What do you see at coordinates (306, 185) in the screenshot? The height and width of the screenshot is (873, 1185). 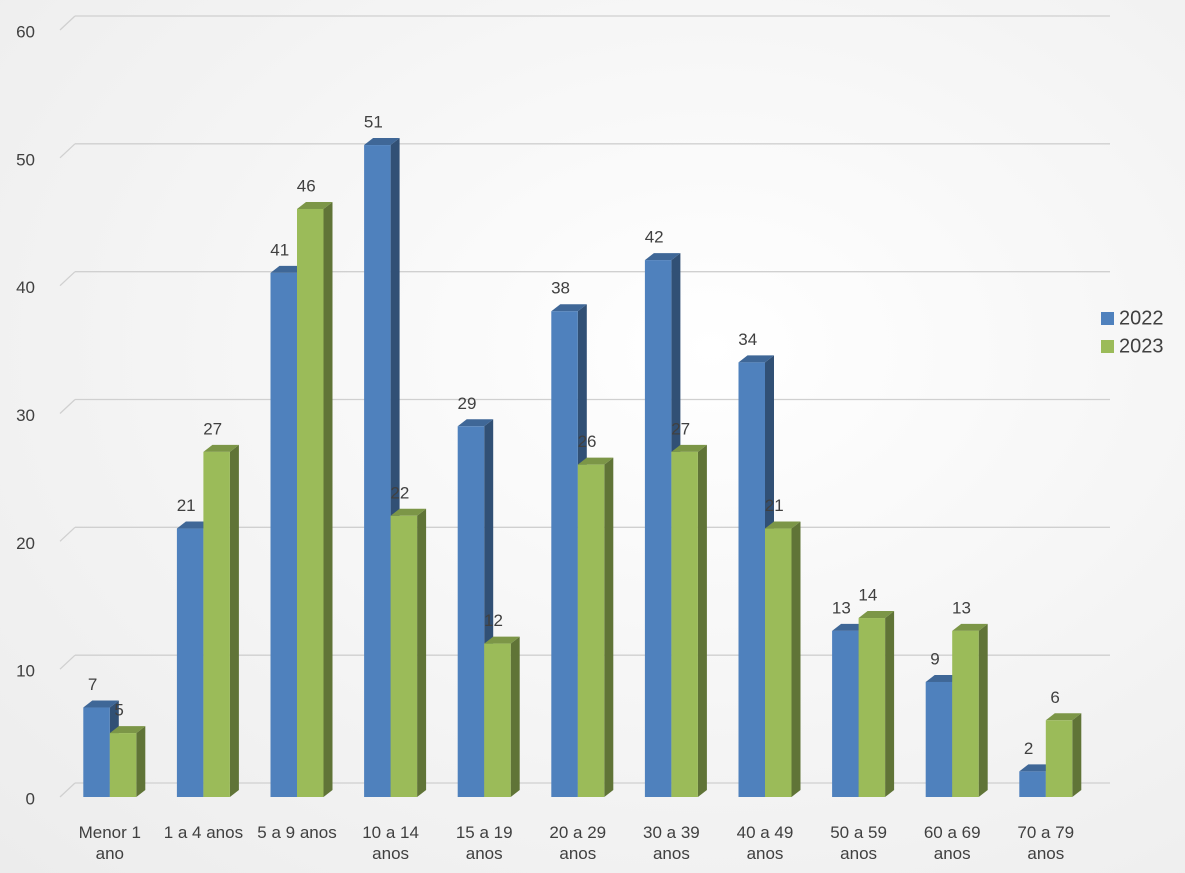 I see `value-label: 46` at bounding box center [306, 185].